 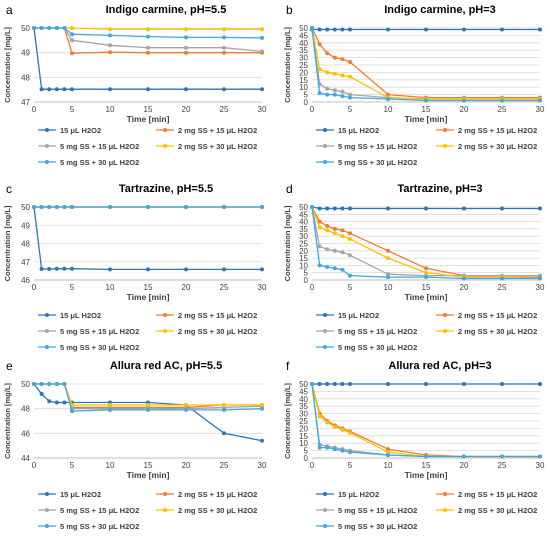 I want to click on legend-entry: 15 μL H2O2, so click(x=69, y=494).